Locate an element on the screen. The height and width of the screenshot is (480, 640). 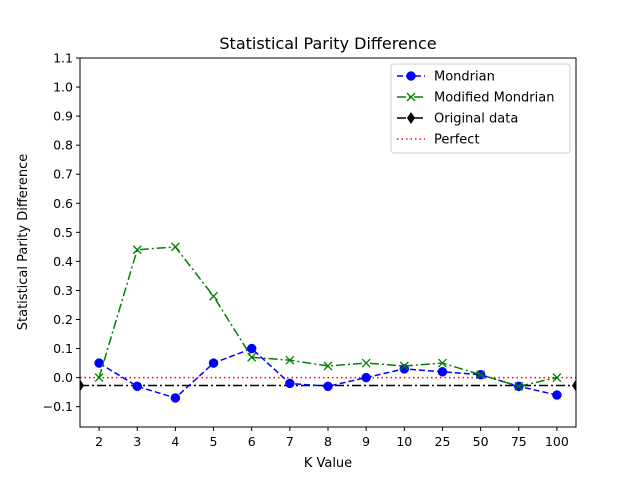
y-tick-label: −0.1 is located at coordinates (58, 406).